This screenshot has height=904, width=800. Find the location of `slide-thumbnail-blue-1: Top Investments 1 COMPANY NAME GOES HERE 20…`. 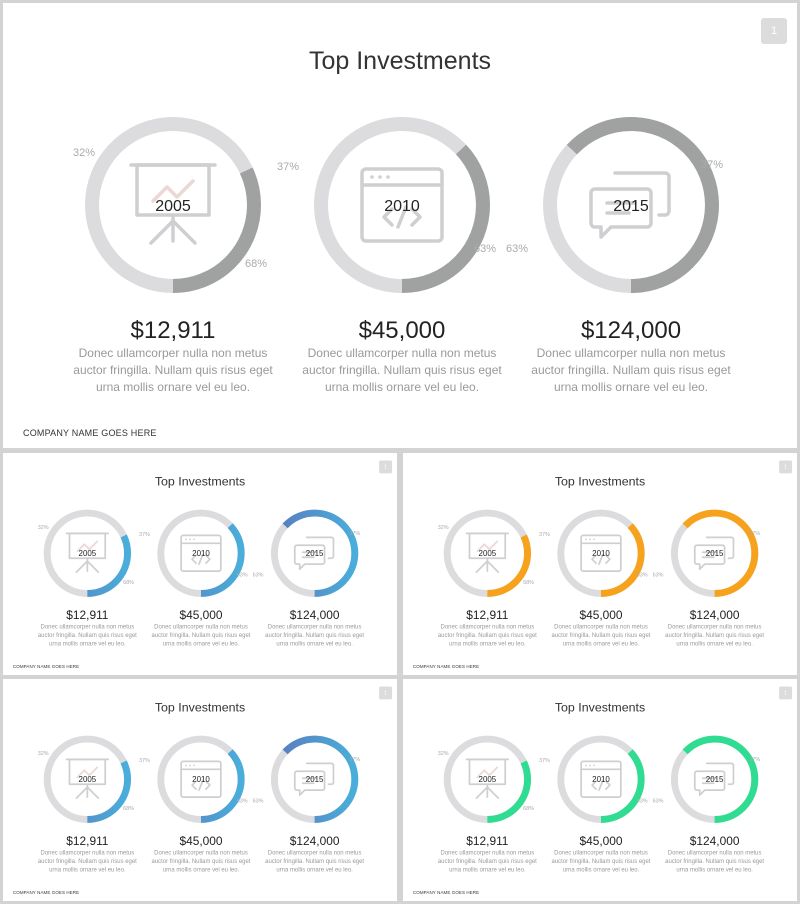

slide-thumbnail-blue-1: Top Investments 1 COMPANY NAME GOES HERE 20… is located at coordinates (200, 564).